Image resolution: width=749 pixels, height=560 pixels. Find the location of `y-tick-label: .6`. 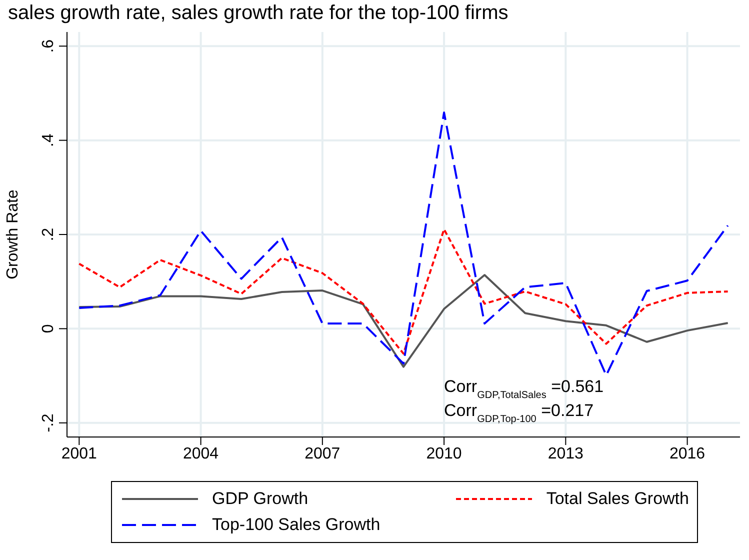

y-tick-label: .6 is located at coordinates (48, 46).